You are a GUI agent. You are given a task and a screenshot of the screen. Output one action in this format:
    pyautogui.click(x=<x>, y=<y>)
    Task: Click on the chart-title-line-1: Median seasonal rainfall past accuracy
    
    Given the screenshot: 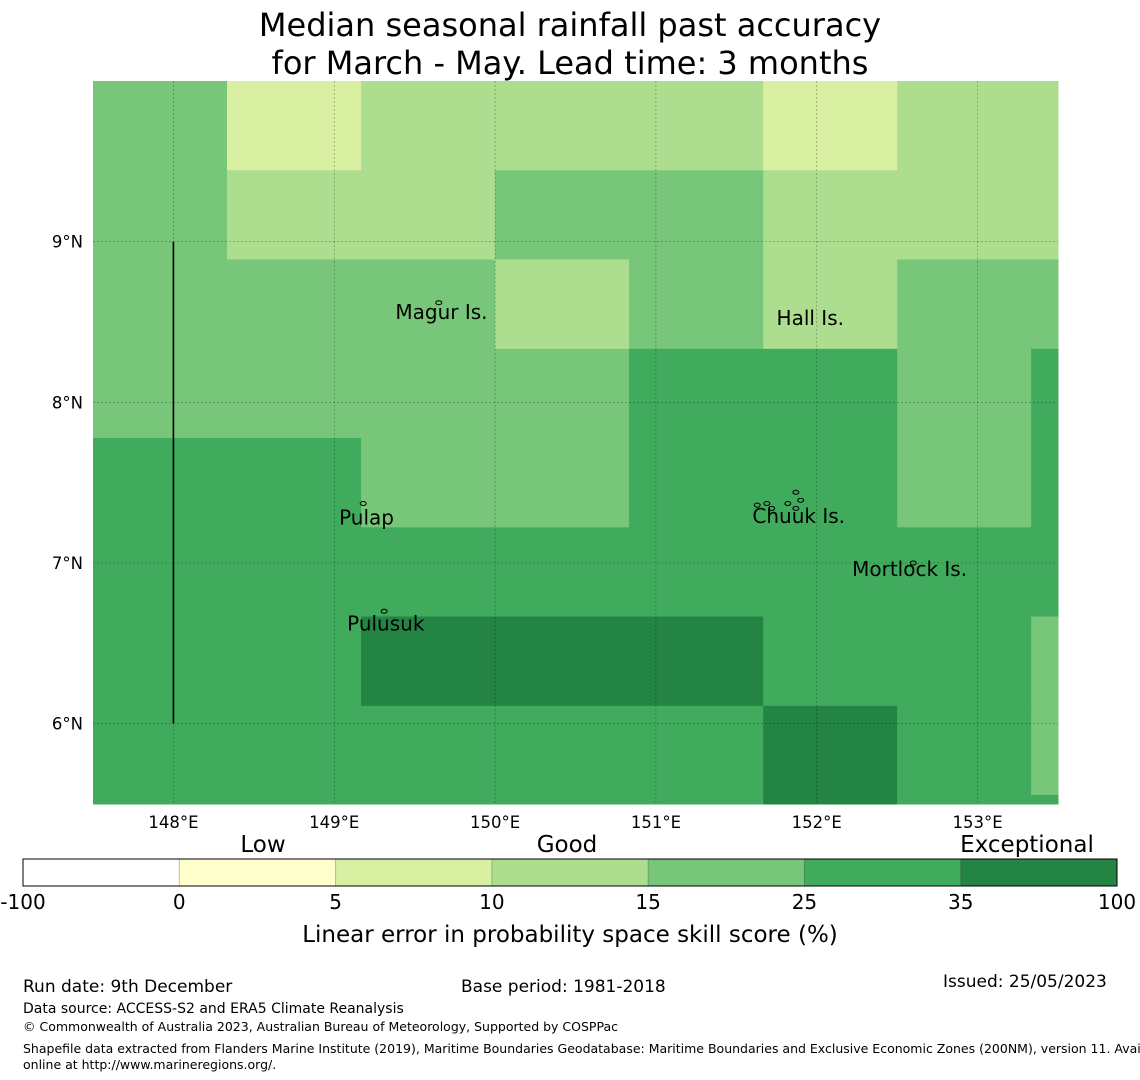 What is the action you would take?
    pyautogui.click(x=570, y=25)
    